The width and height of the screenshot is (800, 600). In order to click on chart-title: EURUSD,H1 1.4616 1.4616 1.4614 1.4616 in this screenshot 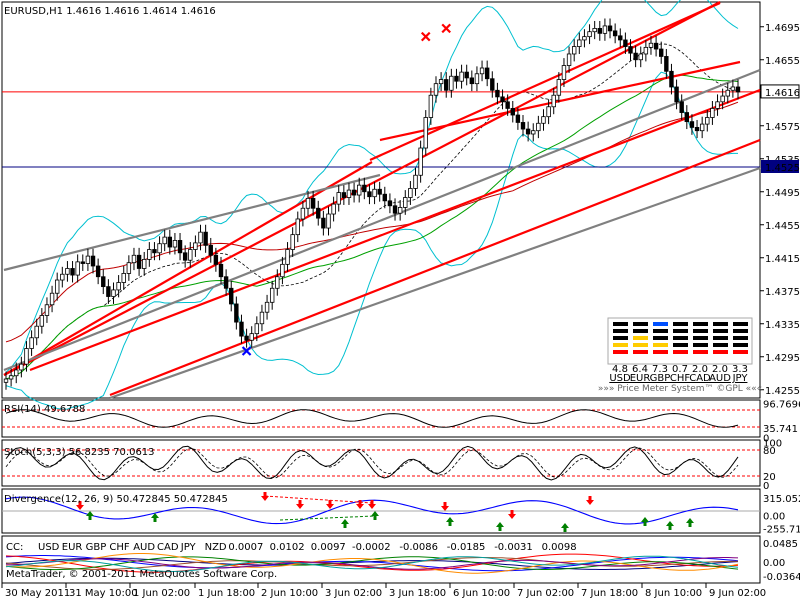, I will do `click(110, 11)`.